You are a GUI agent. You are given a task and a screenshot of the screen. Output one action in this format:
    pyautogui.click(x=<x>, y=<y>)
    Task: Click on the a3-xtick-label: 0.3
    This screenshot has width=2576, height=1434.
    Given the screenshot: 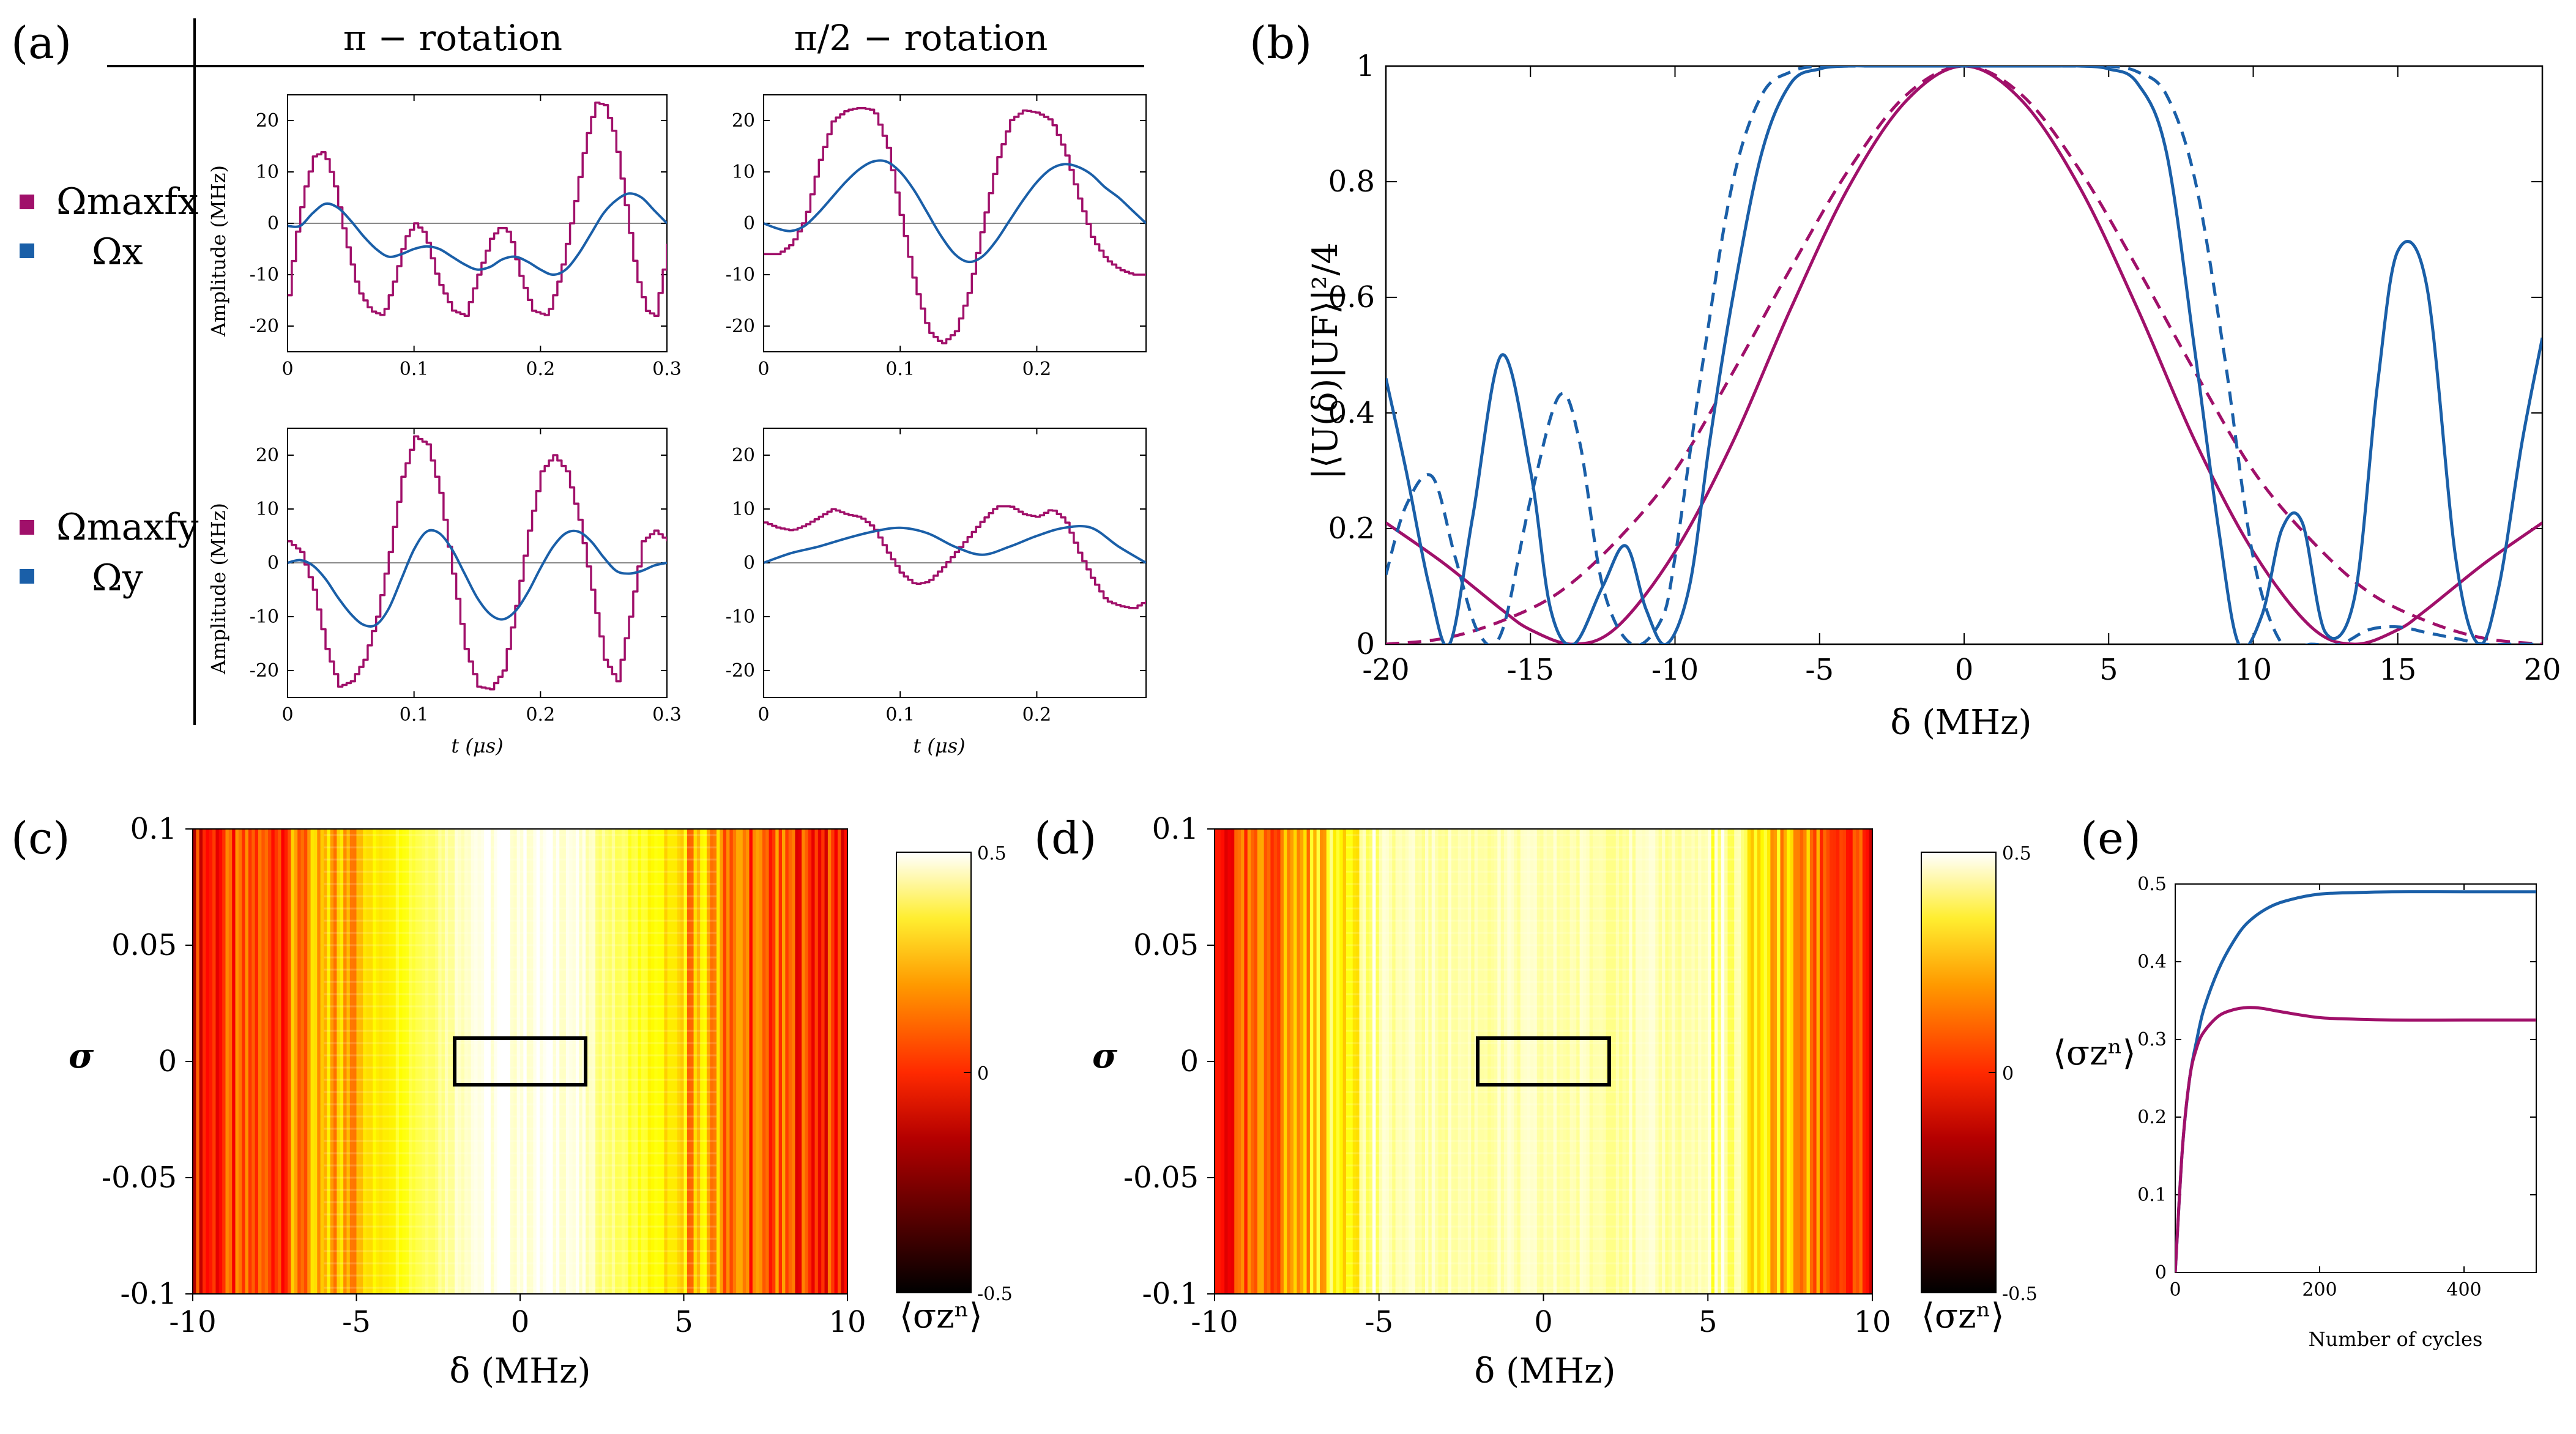 What is the action you would take?
    pyautogui.click(x=667, y=715)
    